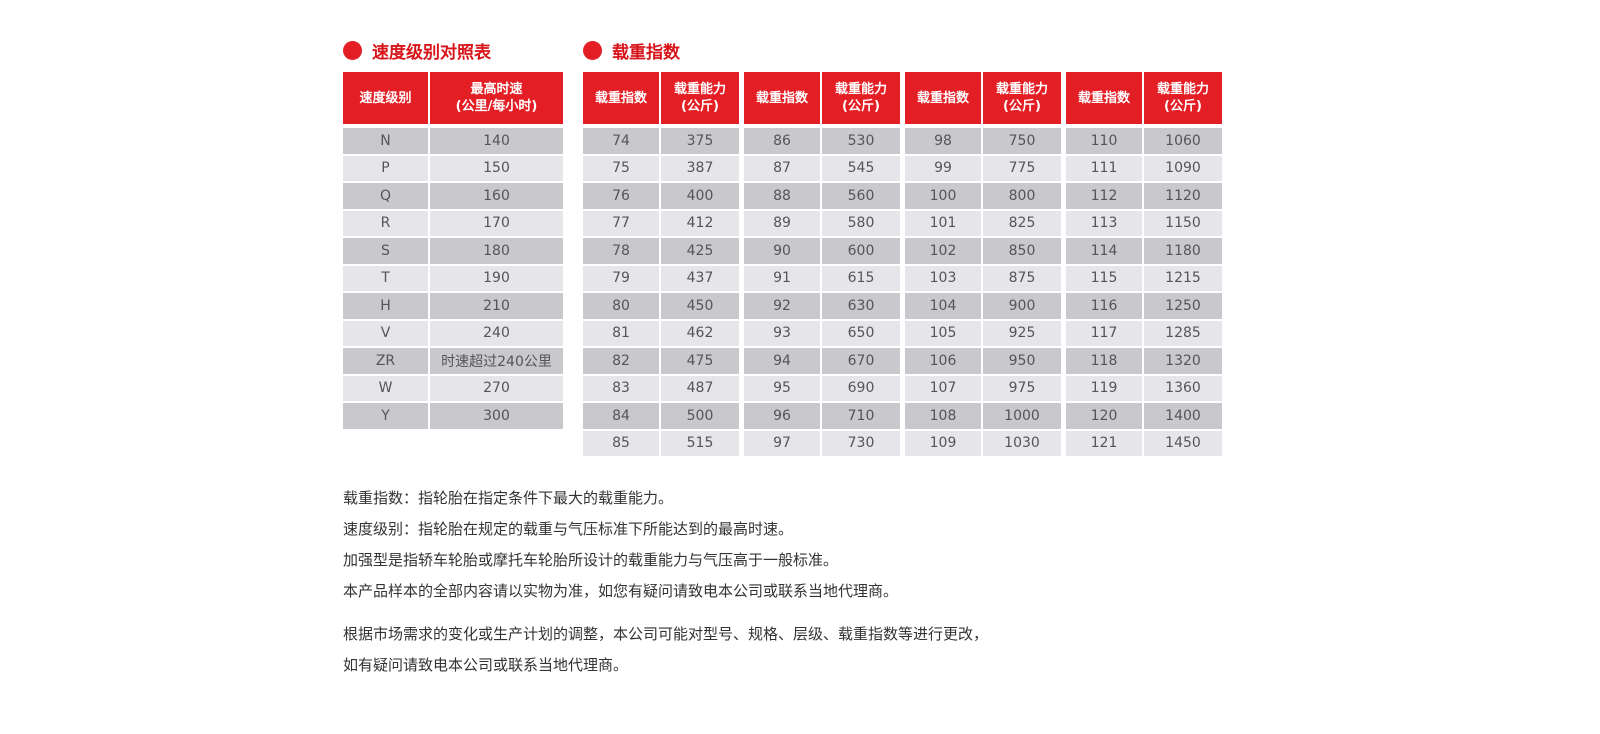 This screenshot has height=734, width=1600. What do you see at coordinates (1183, 224) in the screenshot?
I see `table-cell: 1150` at bounding box center [1183, 224].